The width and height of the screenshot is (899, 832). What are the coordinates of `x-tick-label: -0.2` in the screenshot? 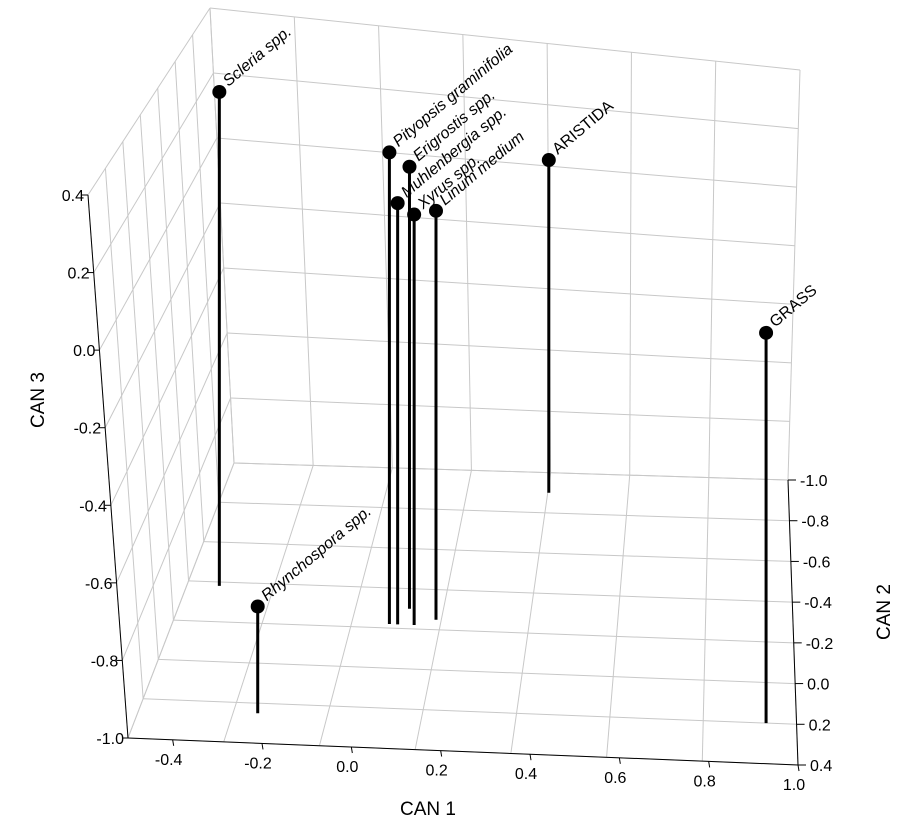 It's located at (258, 763).